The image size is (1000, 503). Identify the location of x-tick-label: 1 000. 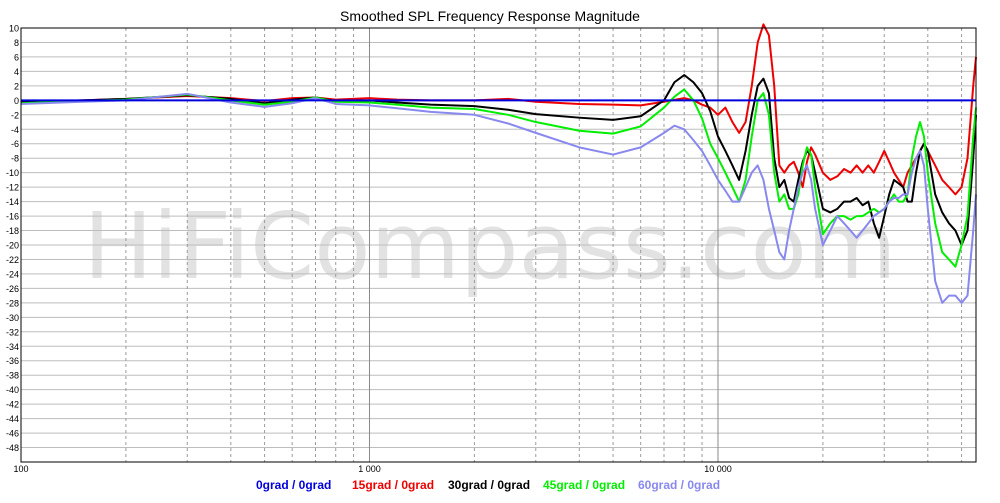
(369, 469).